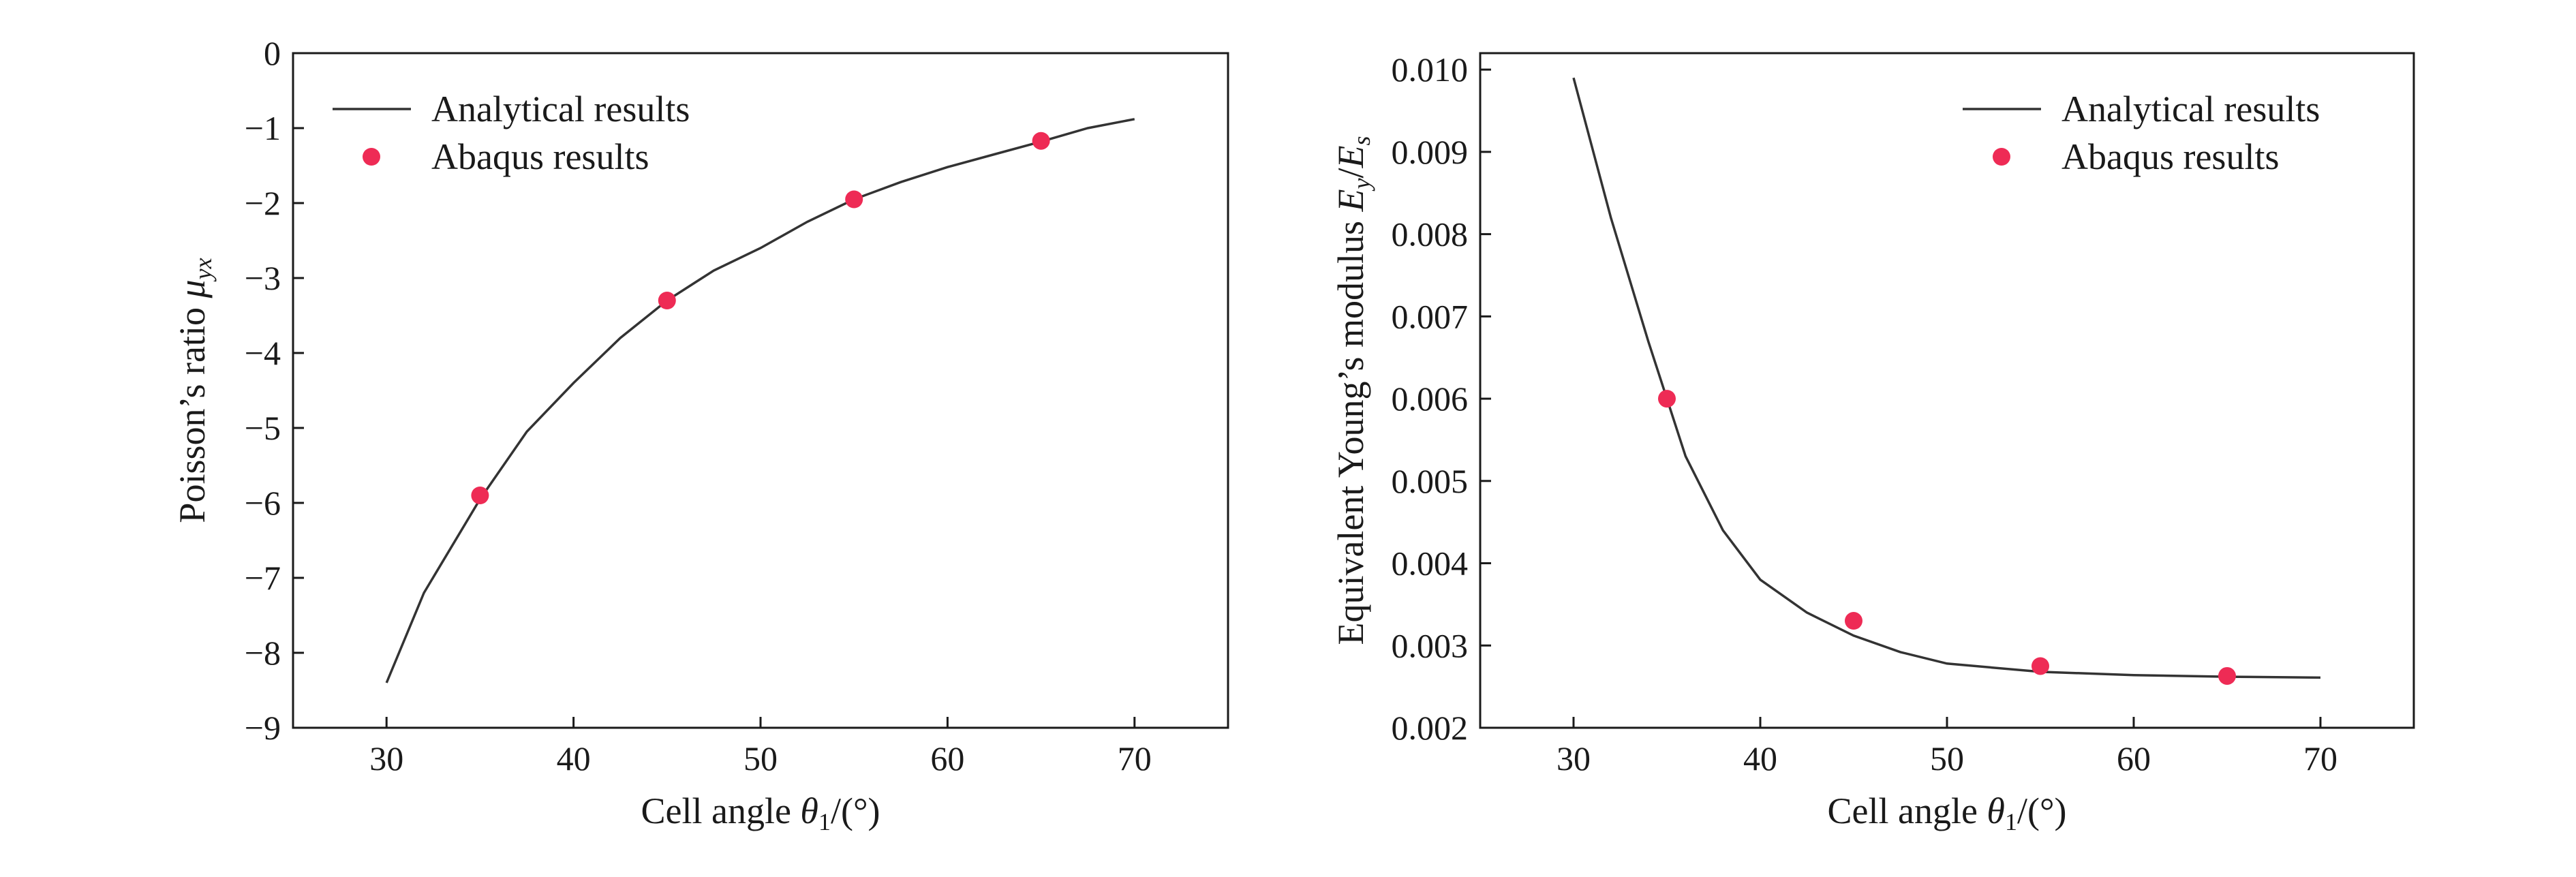 This screenshot has width=2576, height=877. What do you see at coordinates (1431, 645) in the screenshot?
I see `y-tick-label: 0.003` at bounding box center [1431, 645].